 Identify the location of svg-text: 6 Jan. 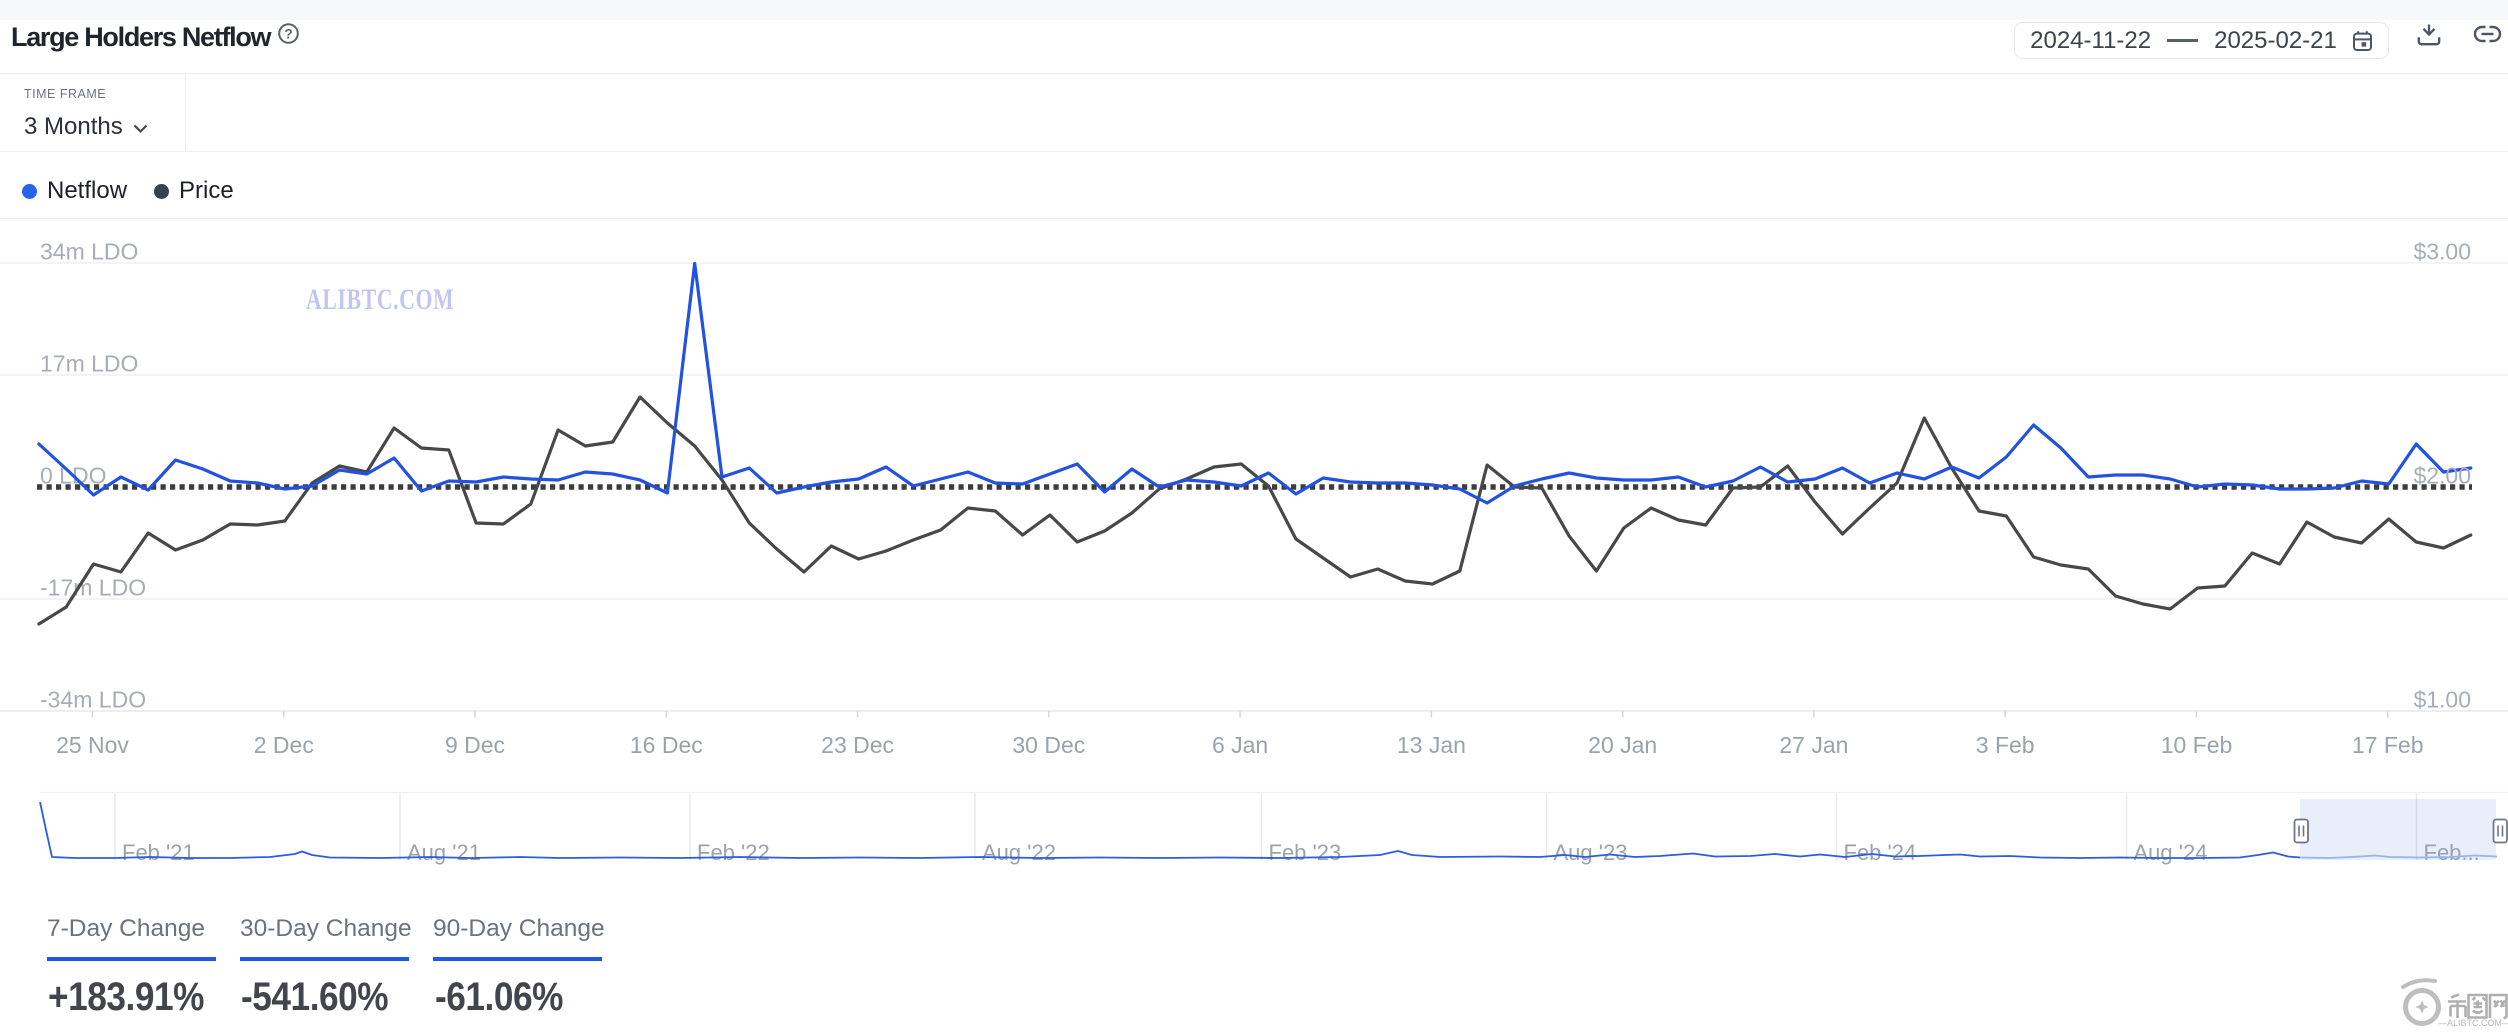
(1240, 745).